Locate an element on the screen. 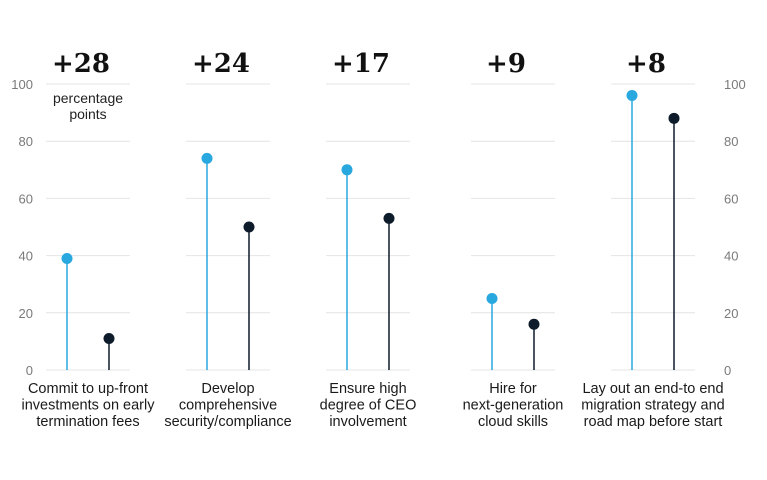  y-tick-label-right: 40 is located at coordinates (731, 256).